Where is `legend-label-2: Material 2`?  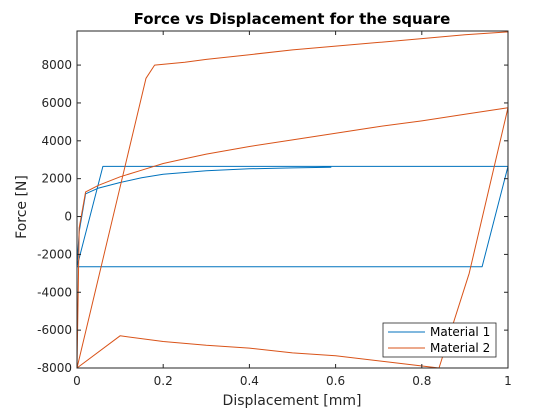 legend-label-2: Material 2 is located at coordinates (460, 348).